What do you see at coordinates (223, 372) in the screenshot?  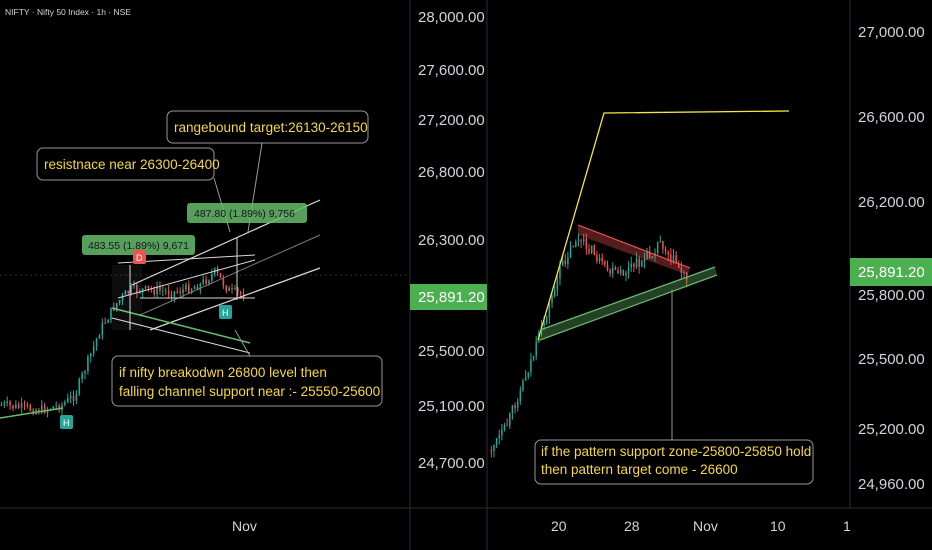 I see `breakdown-callout-line1: if nifty breakodwn 26800 level then` at bounding box center [223, 372].